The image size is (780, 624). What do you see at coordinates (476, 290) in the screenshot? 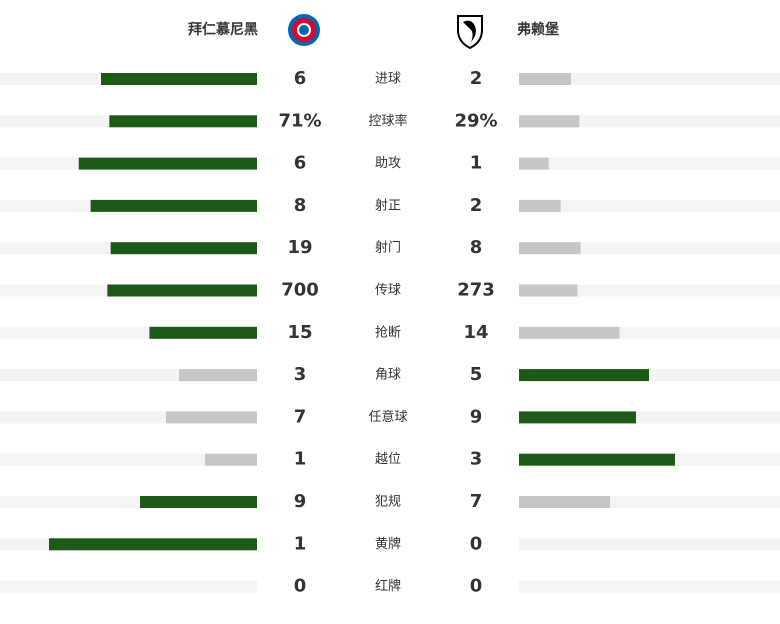
I see `away-value: 273` at bounding box center [476, 290].